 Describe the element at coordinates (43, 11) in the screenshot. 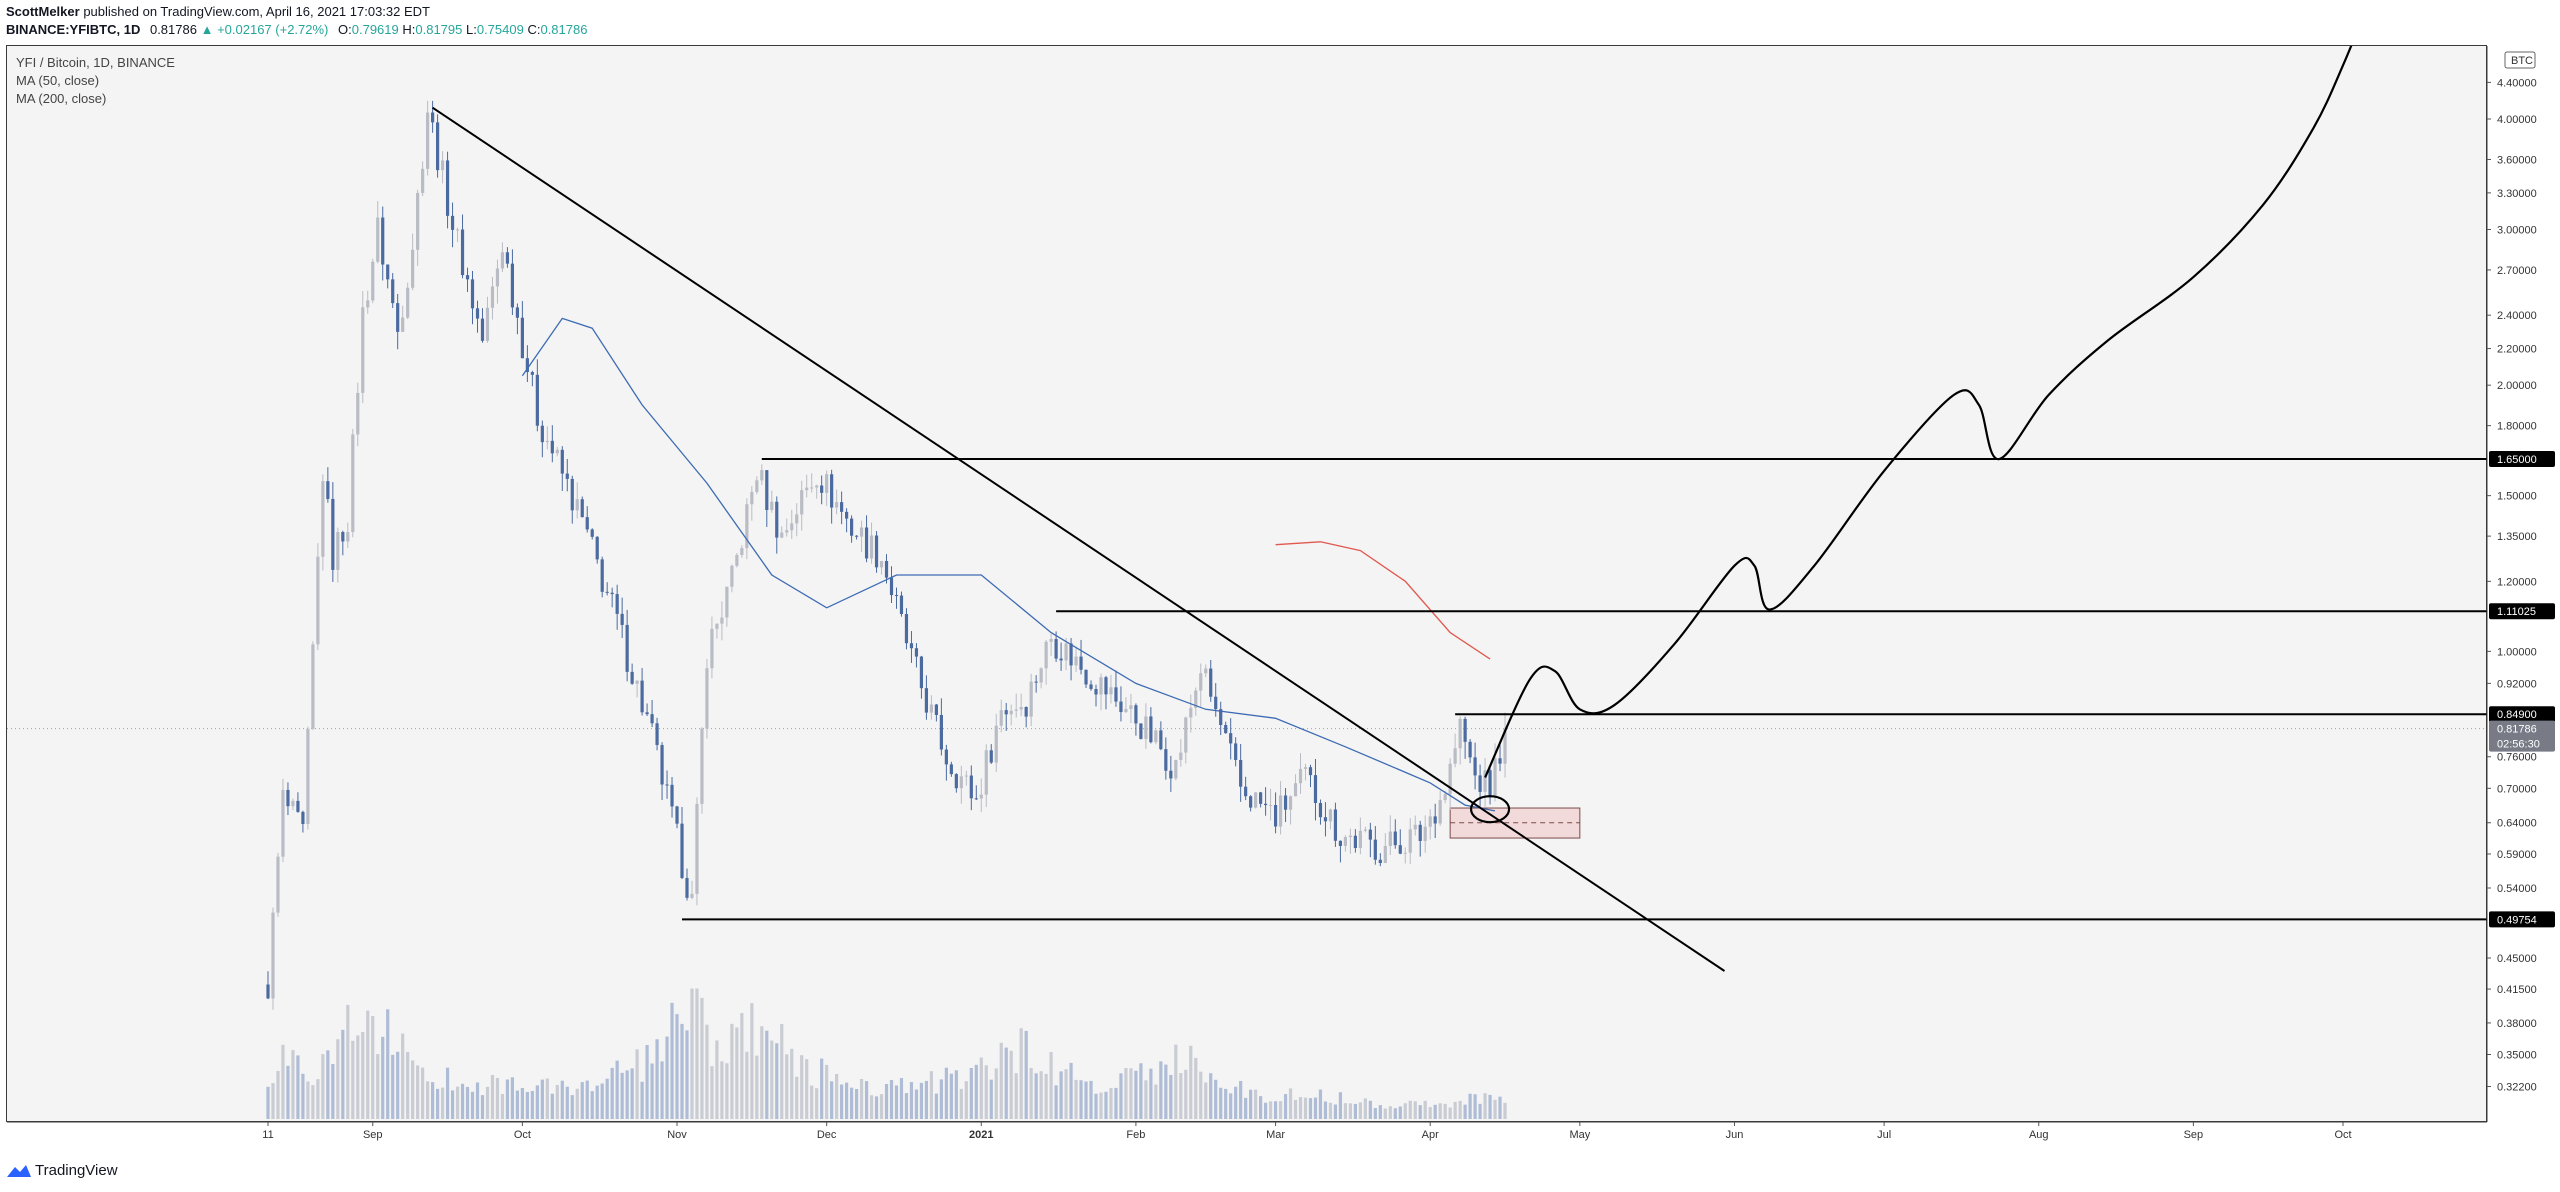

I see `author-name: ScottMelker` at that location.